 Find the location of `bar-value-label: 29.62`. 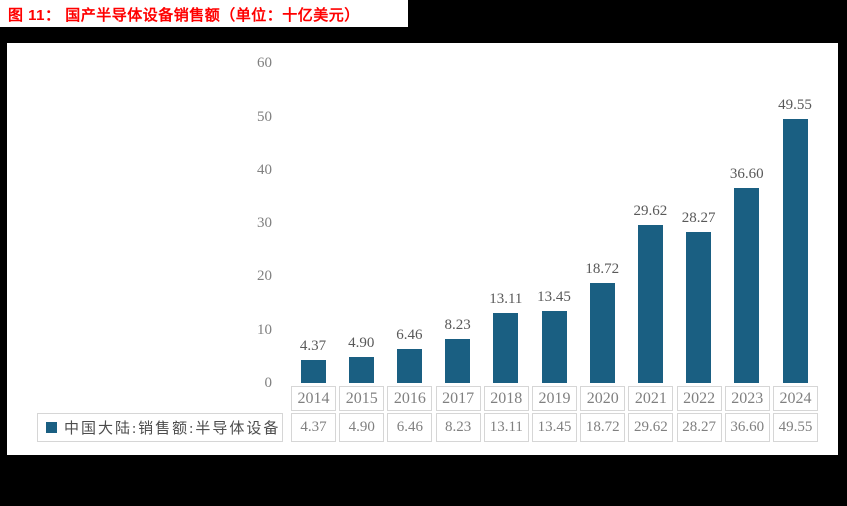

bar-value-label: 29.62 is located at coordinates (650, 211).